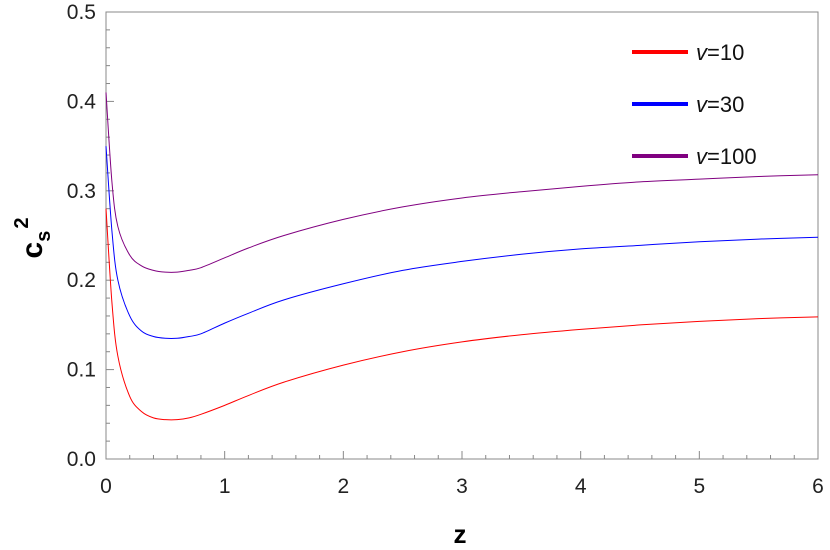 Image resolution: width=830 pixels, height=550 pixels. What do you see at coordinates (343, 486) in the screenshot?
I see `x-tick-label: 2` at bounding box center [343, 486].